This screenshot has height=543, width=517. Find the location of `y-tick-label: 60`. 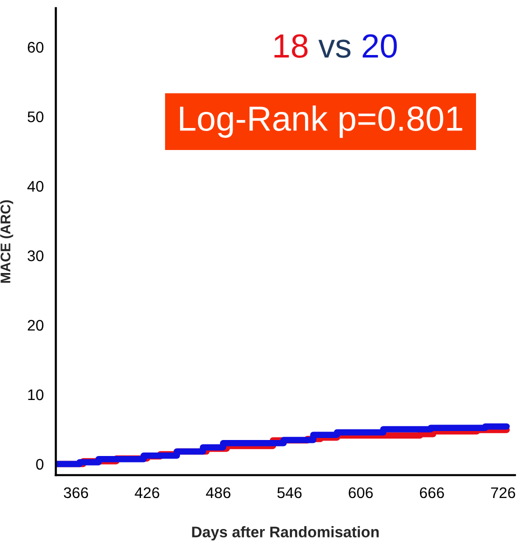

y-tick-label: 60 is located at coordinates (36, 47).